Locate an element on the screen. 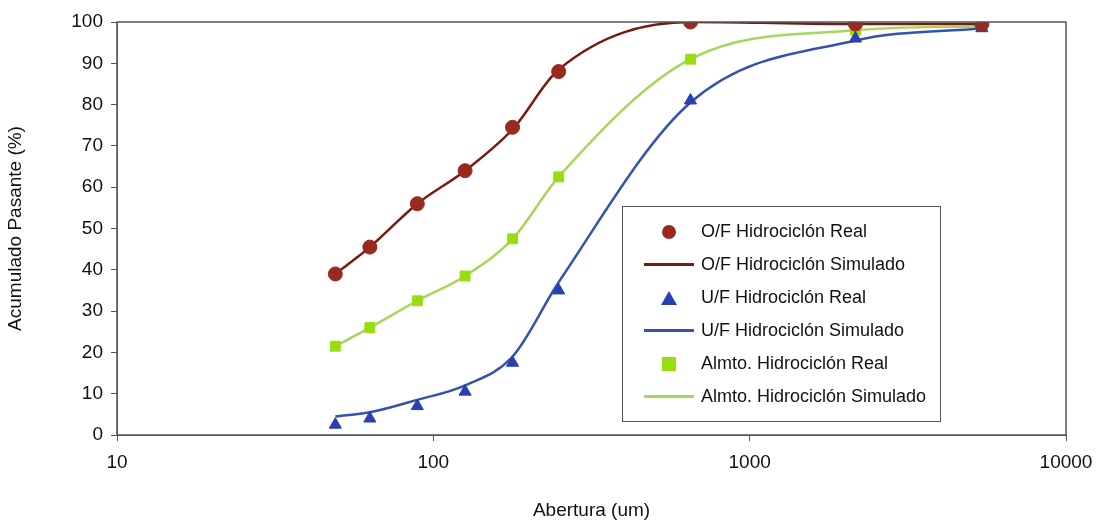  x-tick-label: 10000 is located at coordinates (1066, 461).